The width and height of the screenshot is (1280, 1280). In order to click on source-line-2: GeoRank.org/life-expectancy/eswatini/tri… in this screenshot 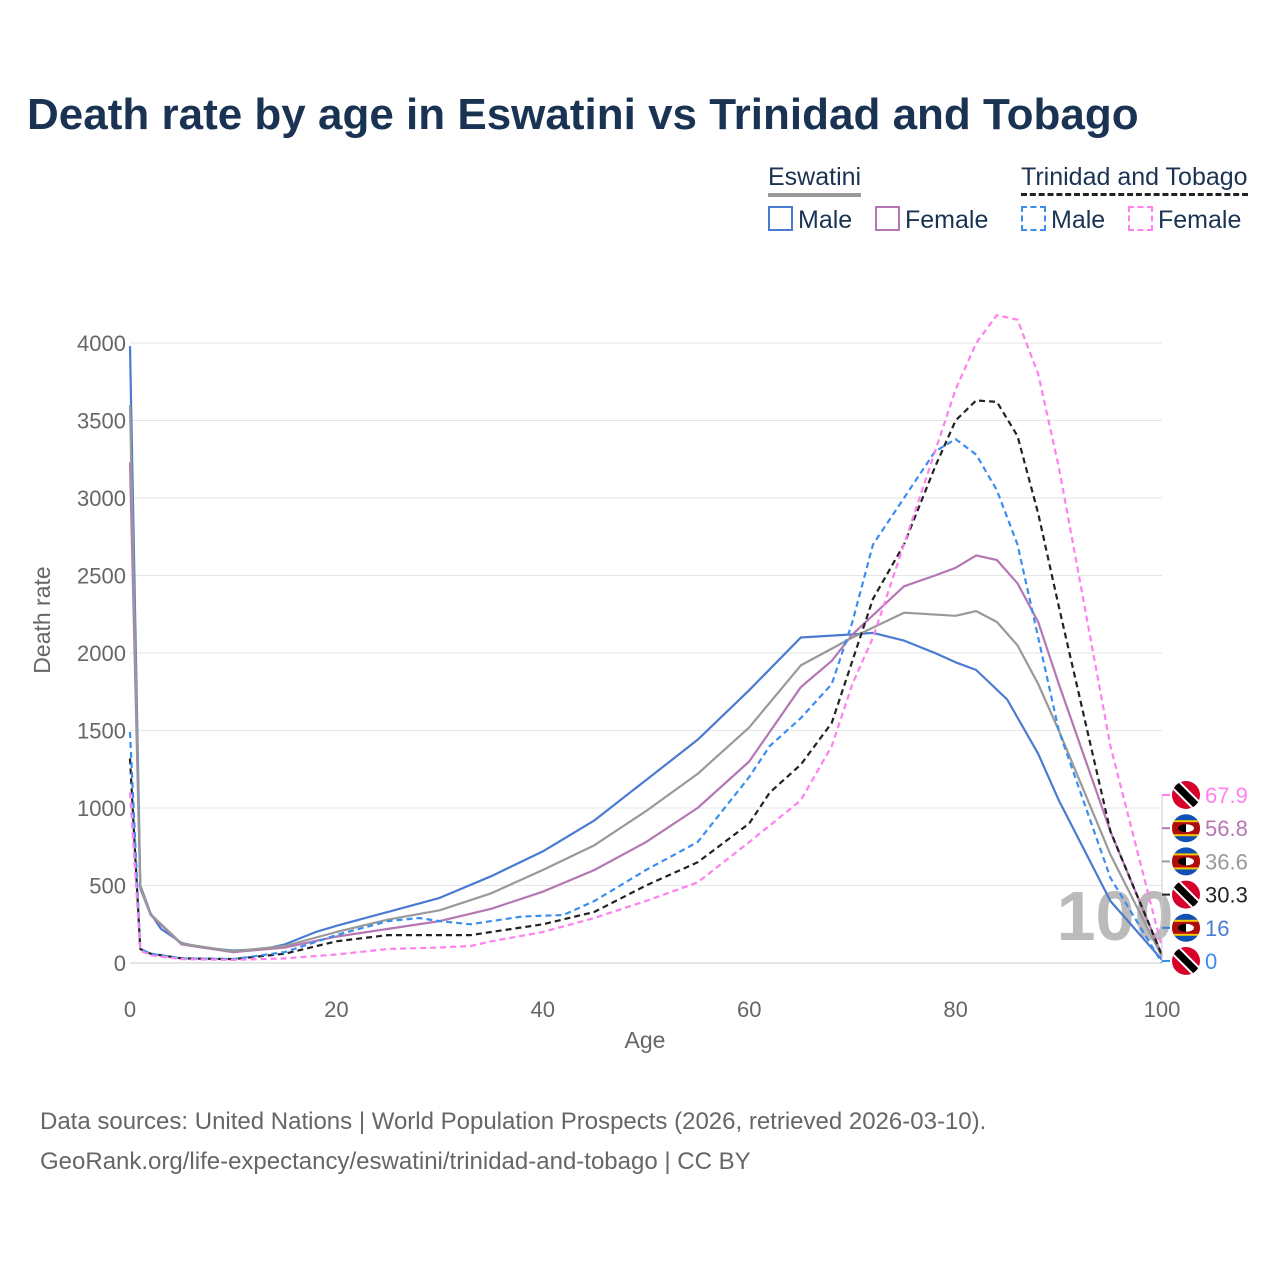, I will do `click(395, 1161)`.